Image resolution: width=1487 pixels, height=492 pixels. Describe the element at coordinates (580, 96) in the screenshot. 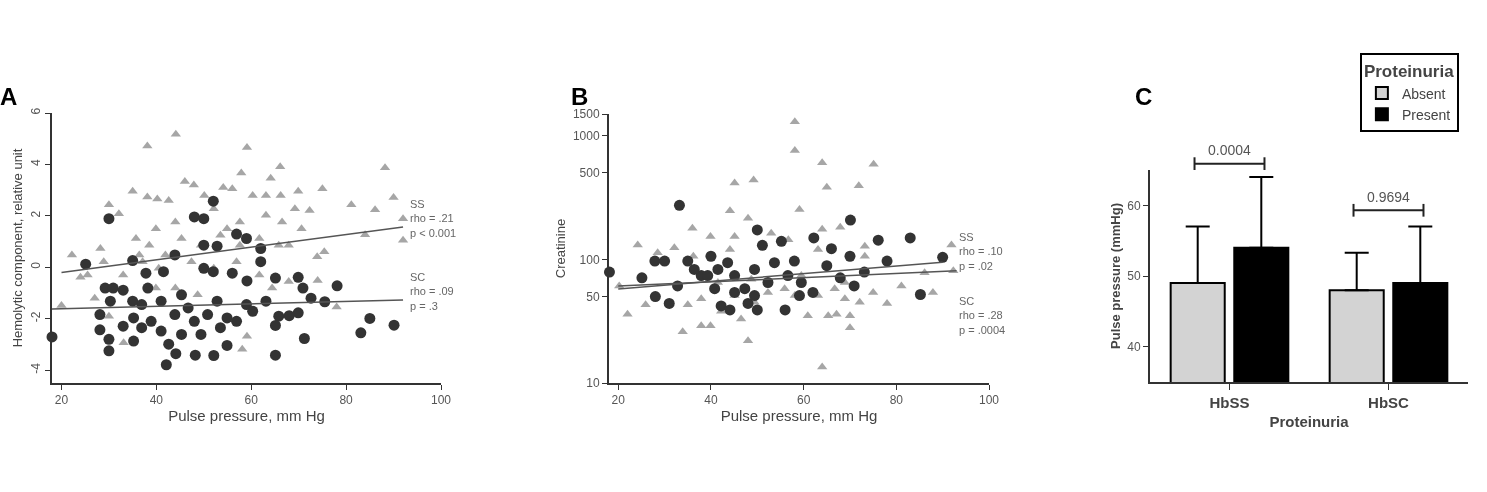

I see `chart-title: B` at that location.